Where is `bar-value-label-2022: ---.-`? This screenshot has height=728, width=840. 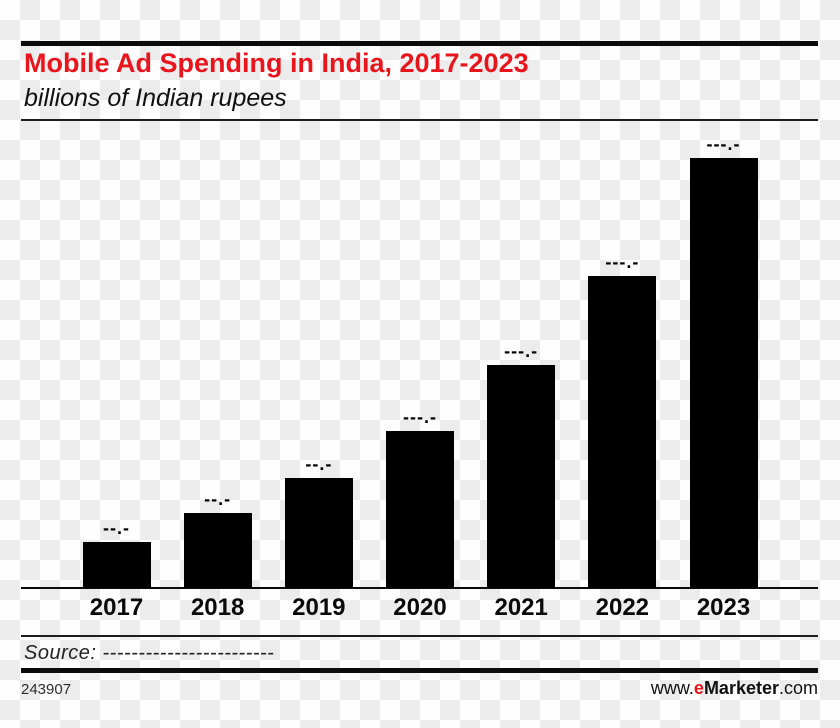 bar-value-label-2022: ---.- is located at coordinates (622, 262).